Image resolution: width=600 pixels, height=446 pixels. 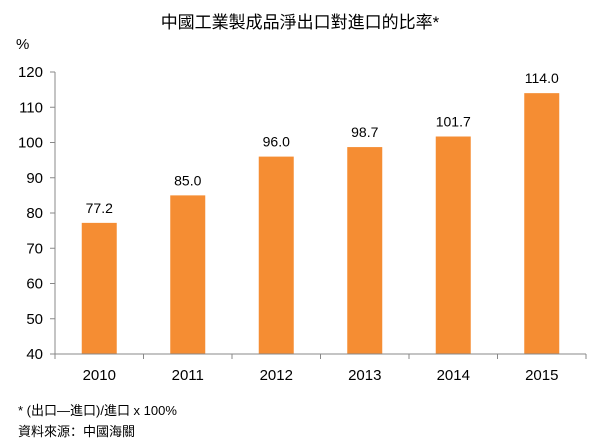 What do you see at coordinates (541, 375) in the screenshot?
I see `x-tick-label: 2015` at bounding box center [541, 375].